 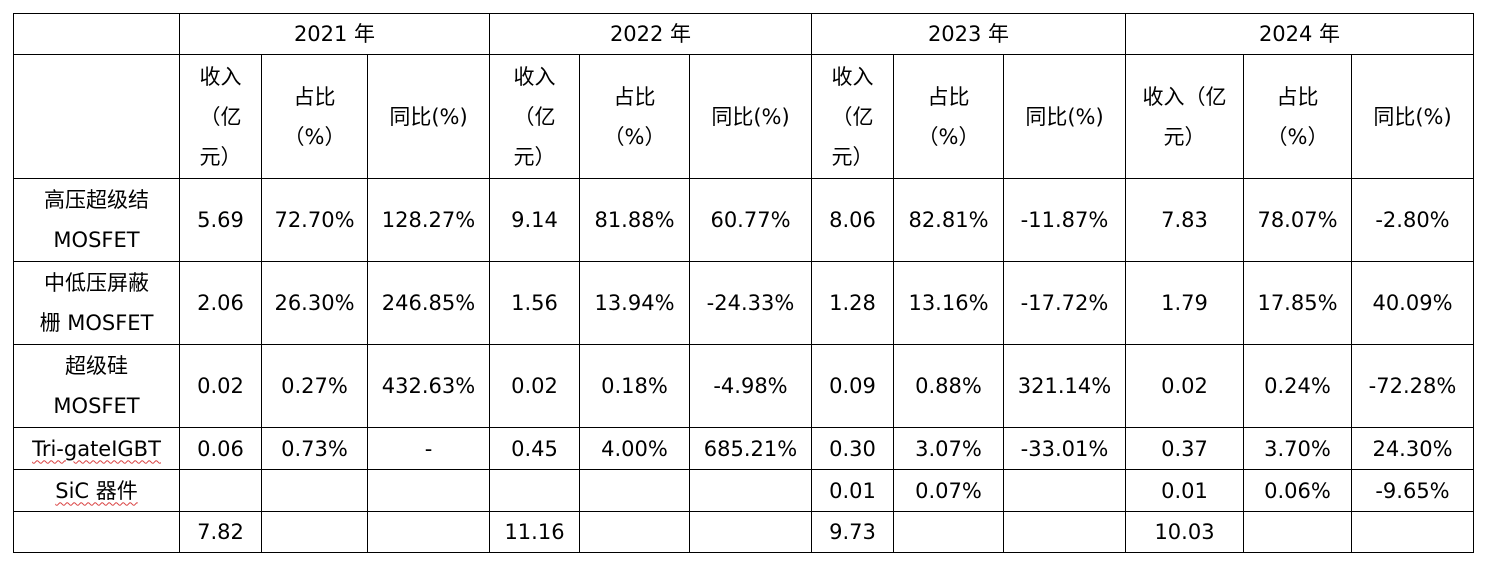 What do you see at coordinates (634, 448) in the screenshot?
I see `data-cell: 4.00%` at bounding box center [634, 448].